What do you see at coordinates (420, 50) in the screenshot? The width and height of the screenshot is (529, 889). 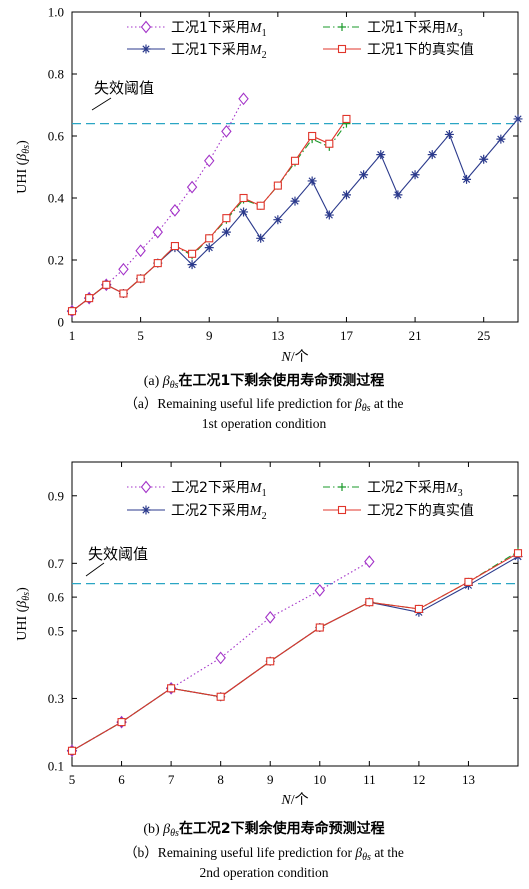 I see `a-legend-3-label: 工况1下的真实值` at bounding box center [420, 50].